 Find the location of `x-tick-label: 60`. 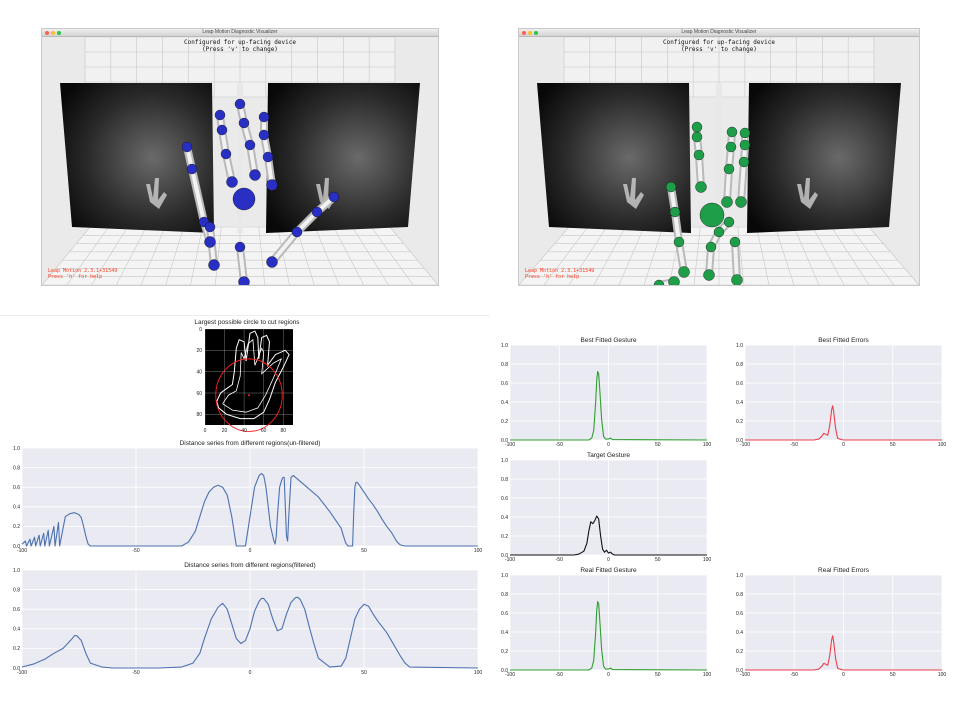

x-tick-label: 60 is located at coordinates (264, 431).